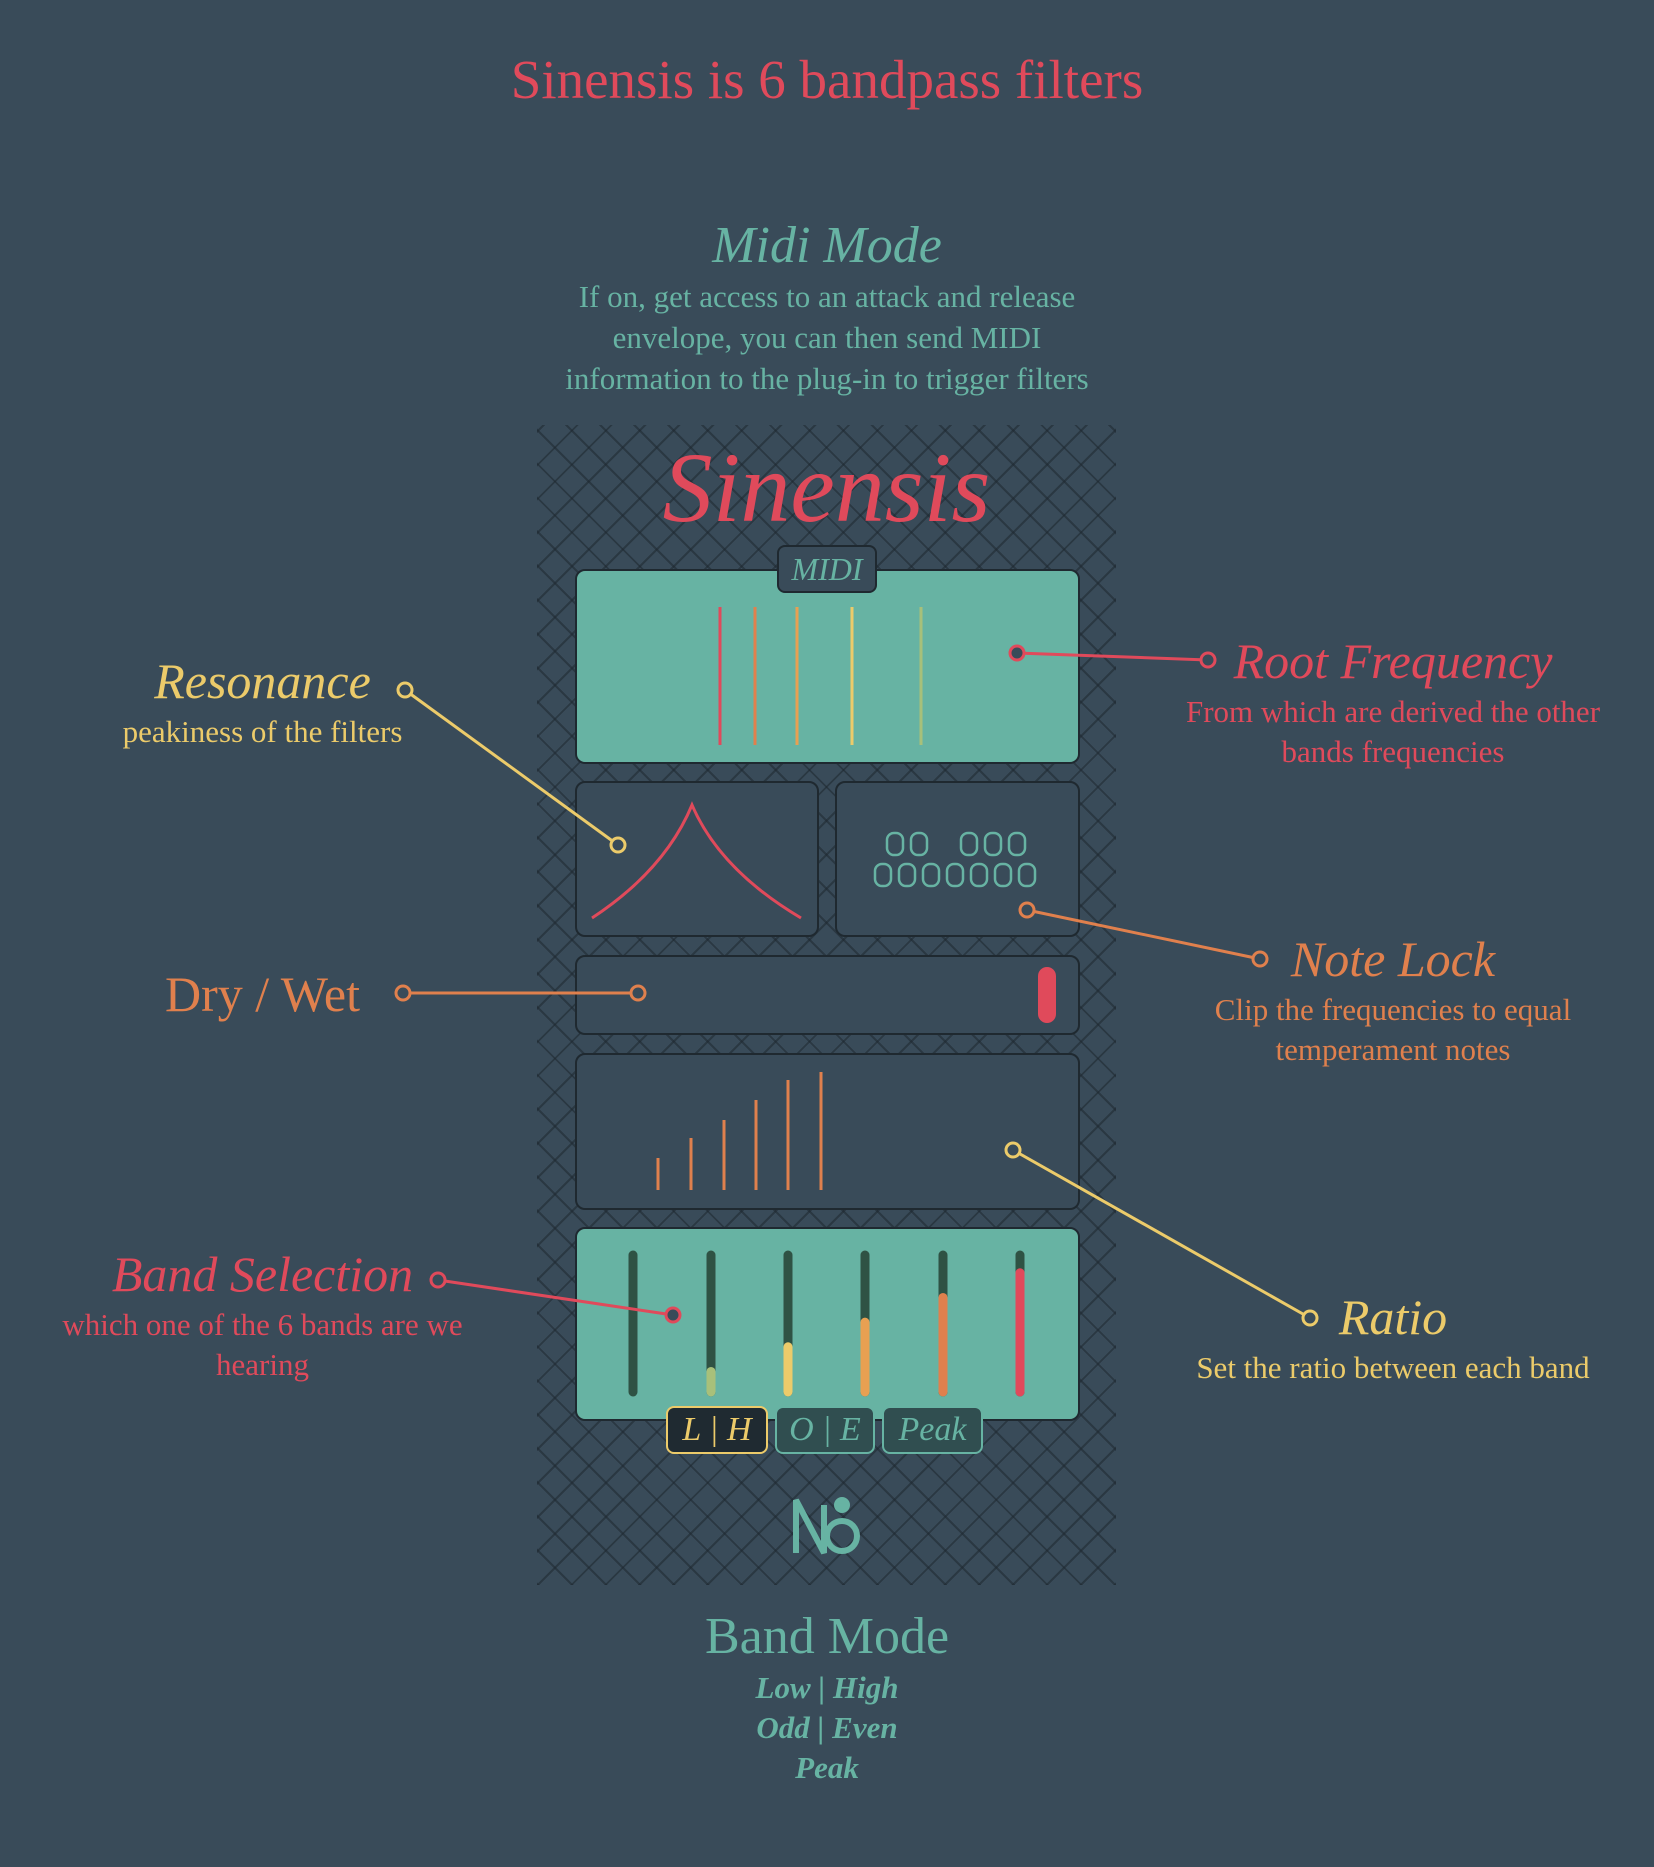 The height and width of the screenshot is (1867, 1654). Describe the element at coordinates (262, 994) in the screenshot. I see `dry-wet-label: Dry / Wet` at that location.